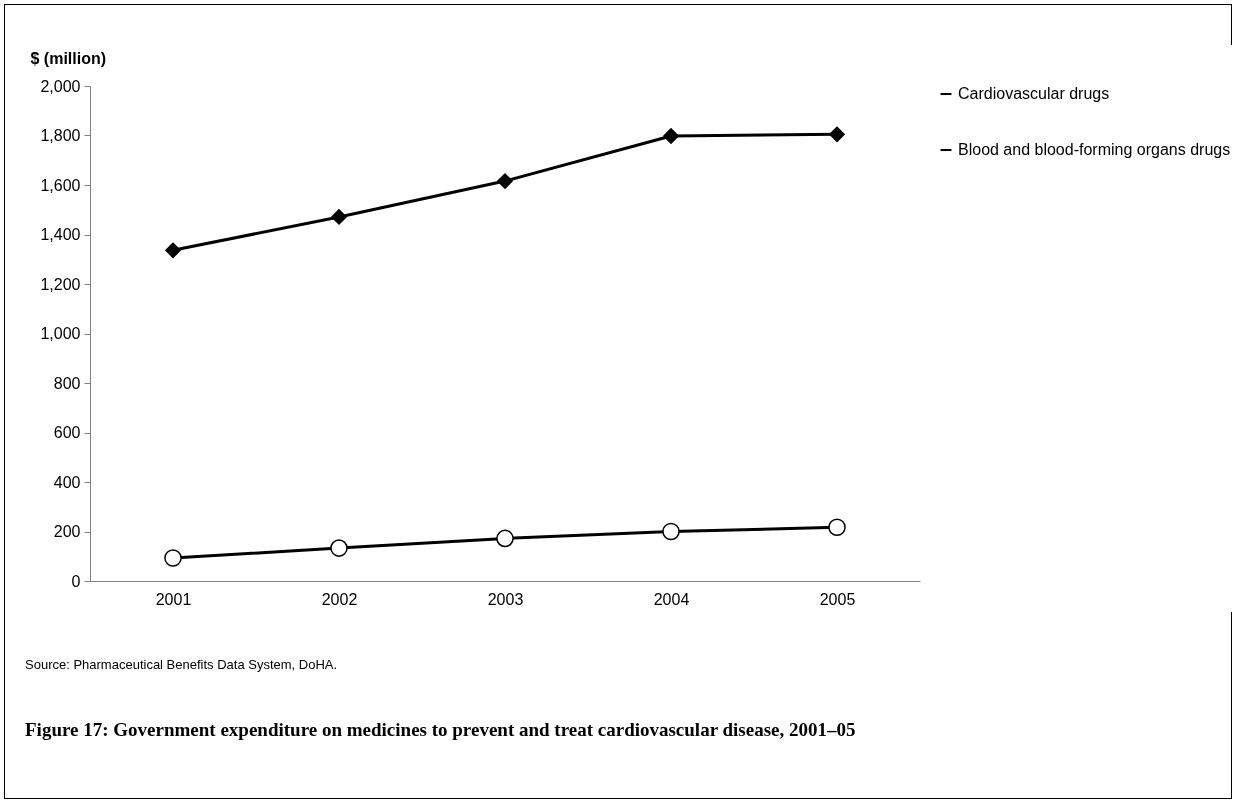 The width and height of the screenshot is (1239, 806). I want to click on y-tick-label: 1,800, so click(60, 135).